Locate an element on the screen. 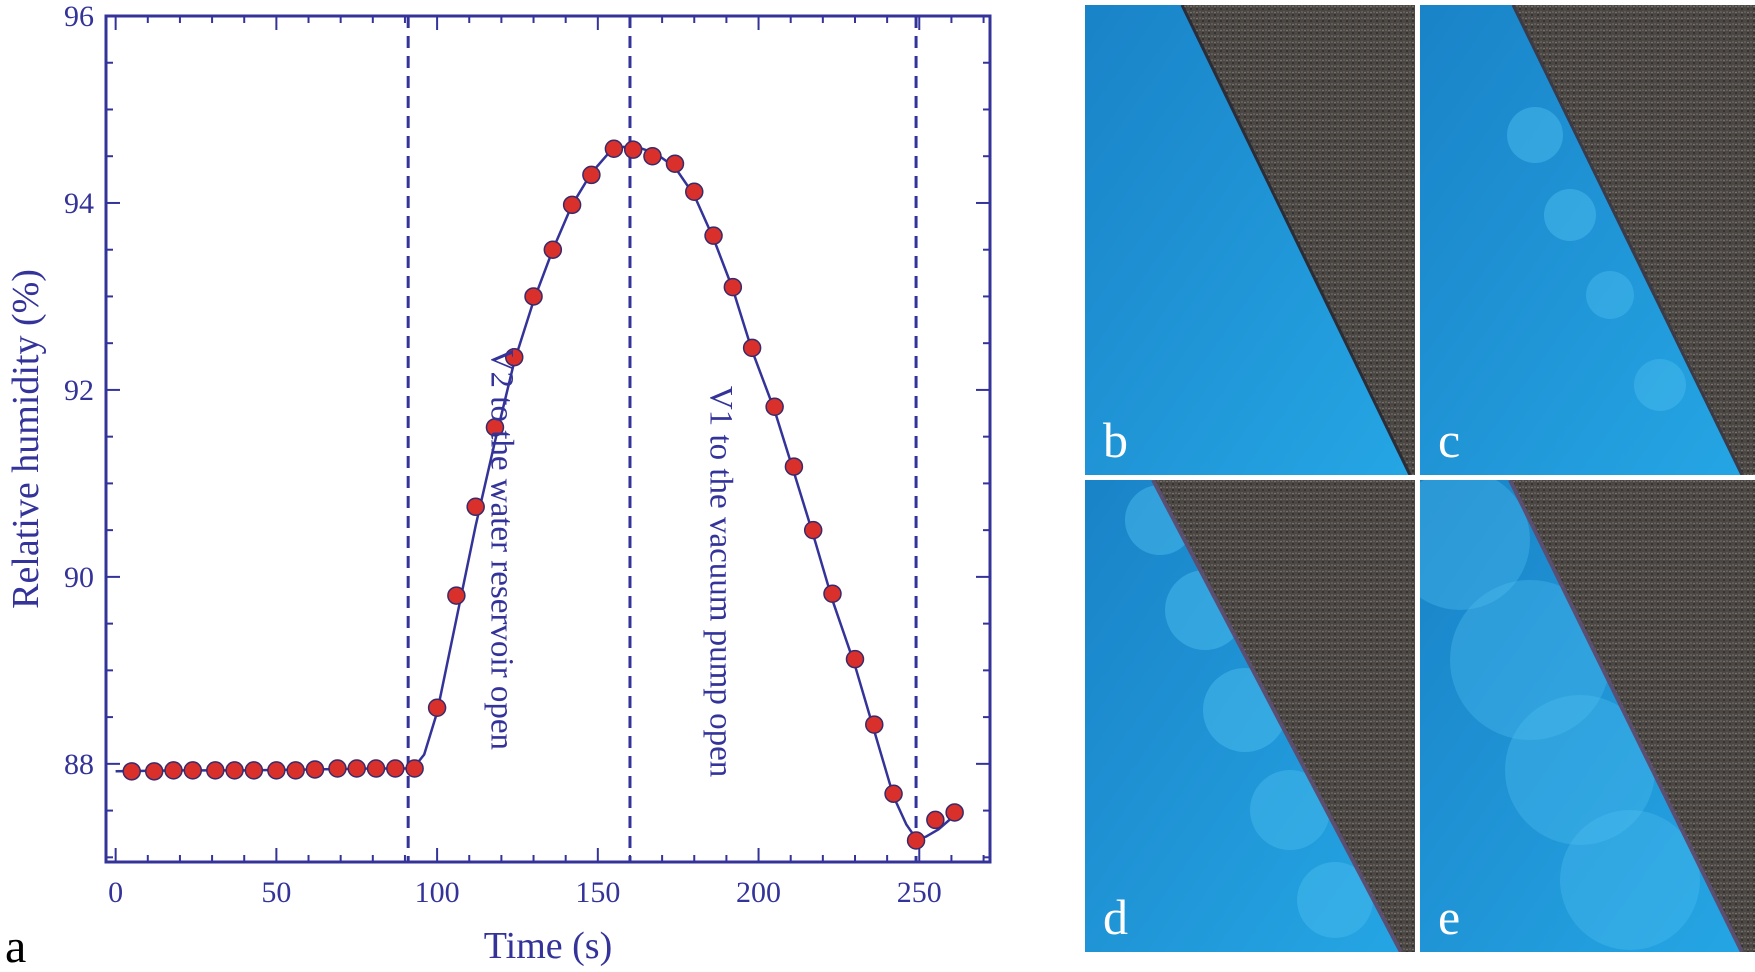  panel-label-d: d is located at coordinates (1115, 917).